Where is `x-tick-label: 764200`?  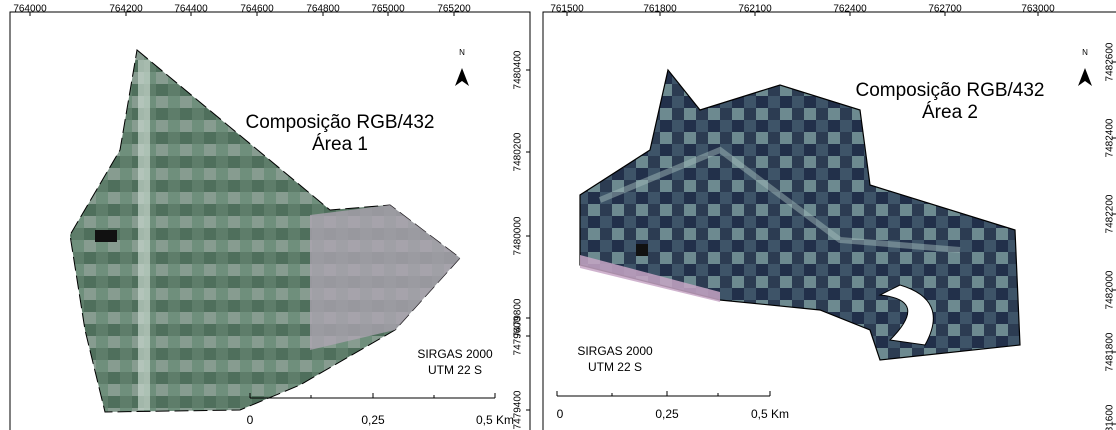 x-tick-label: 764200 is located at coordinates (126, 9).